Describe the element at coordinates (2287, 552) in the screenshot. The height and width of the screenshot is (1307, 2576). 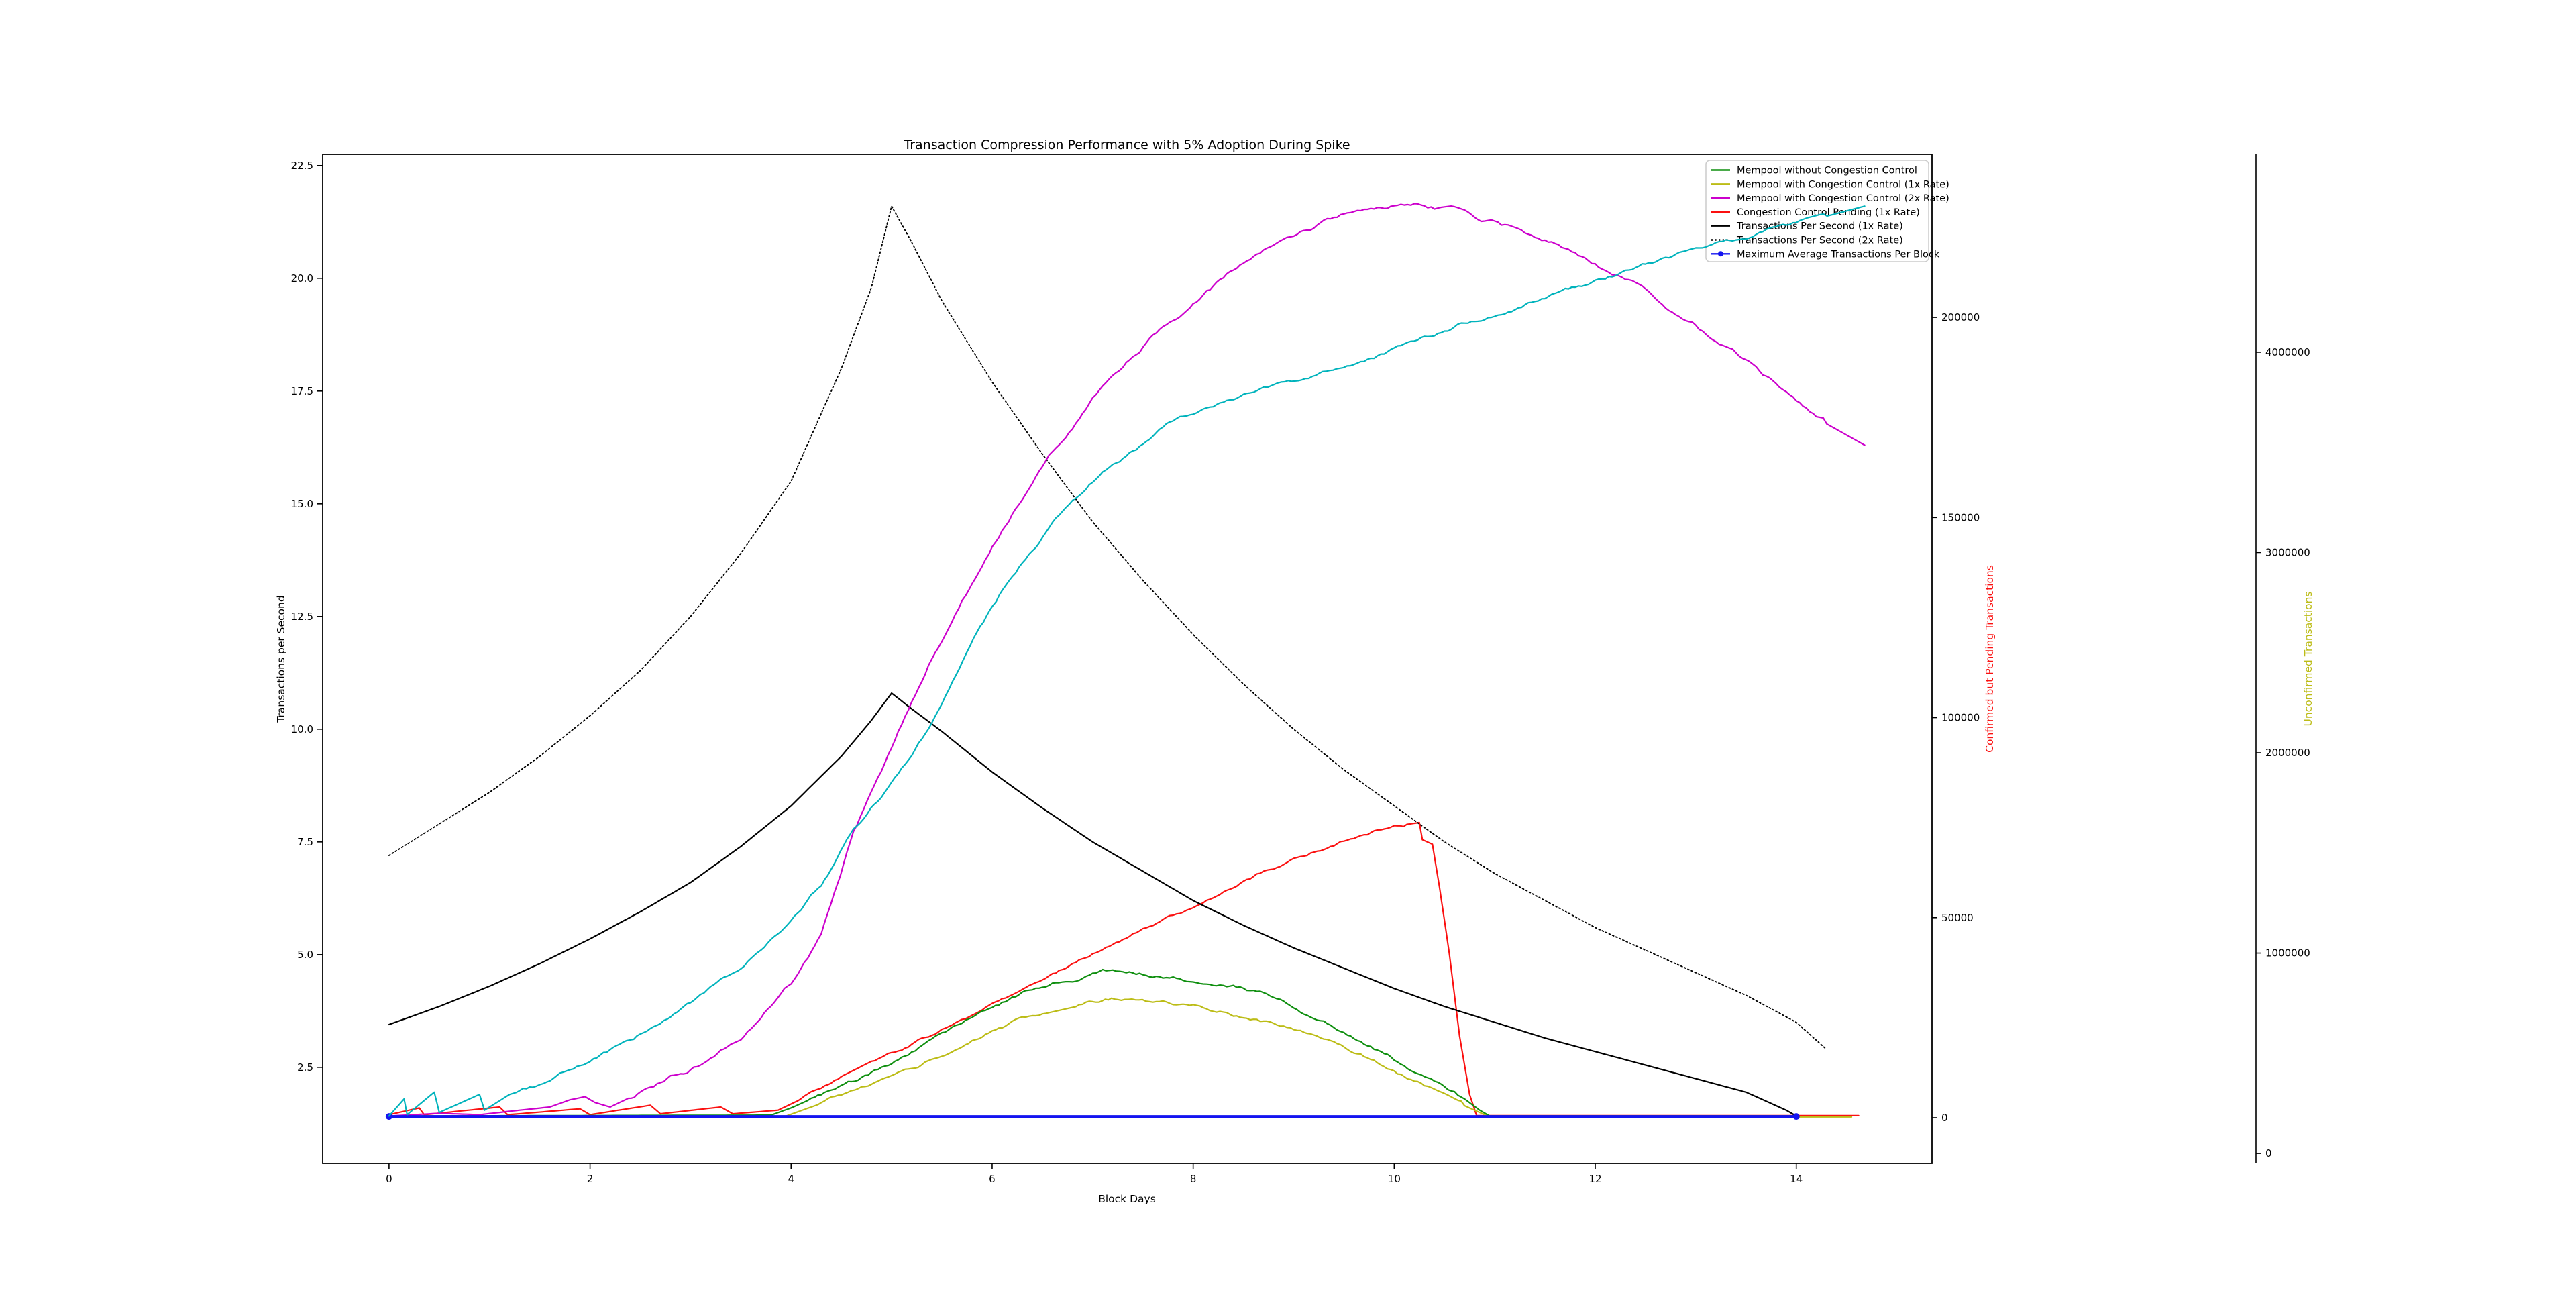
I see `y-unconfirmed-tick-label: 3000000` at that location.